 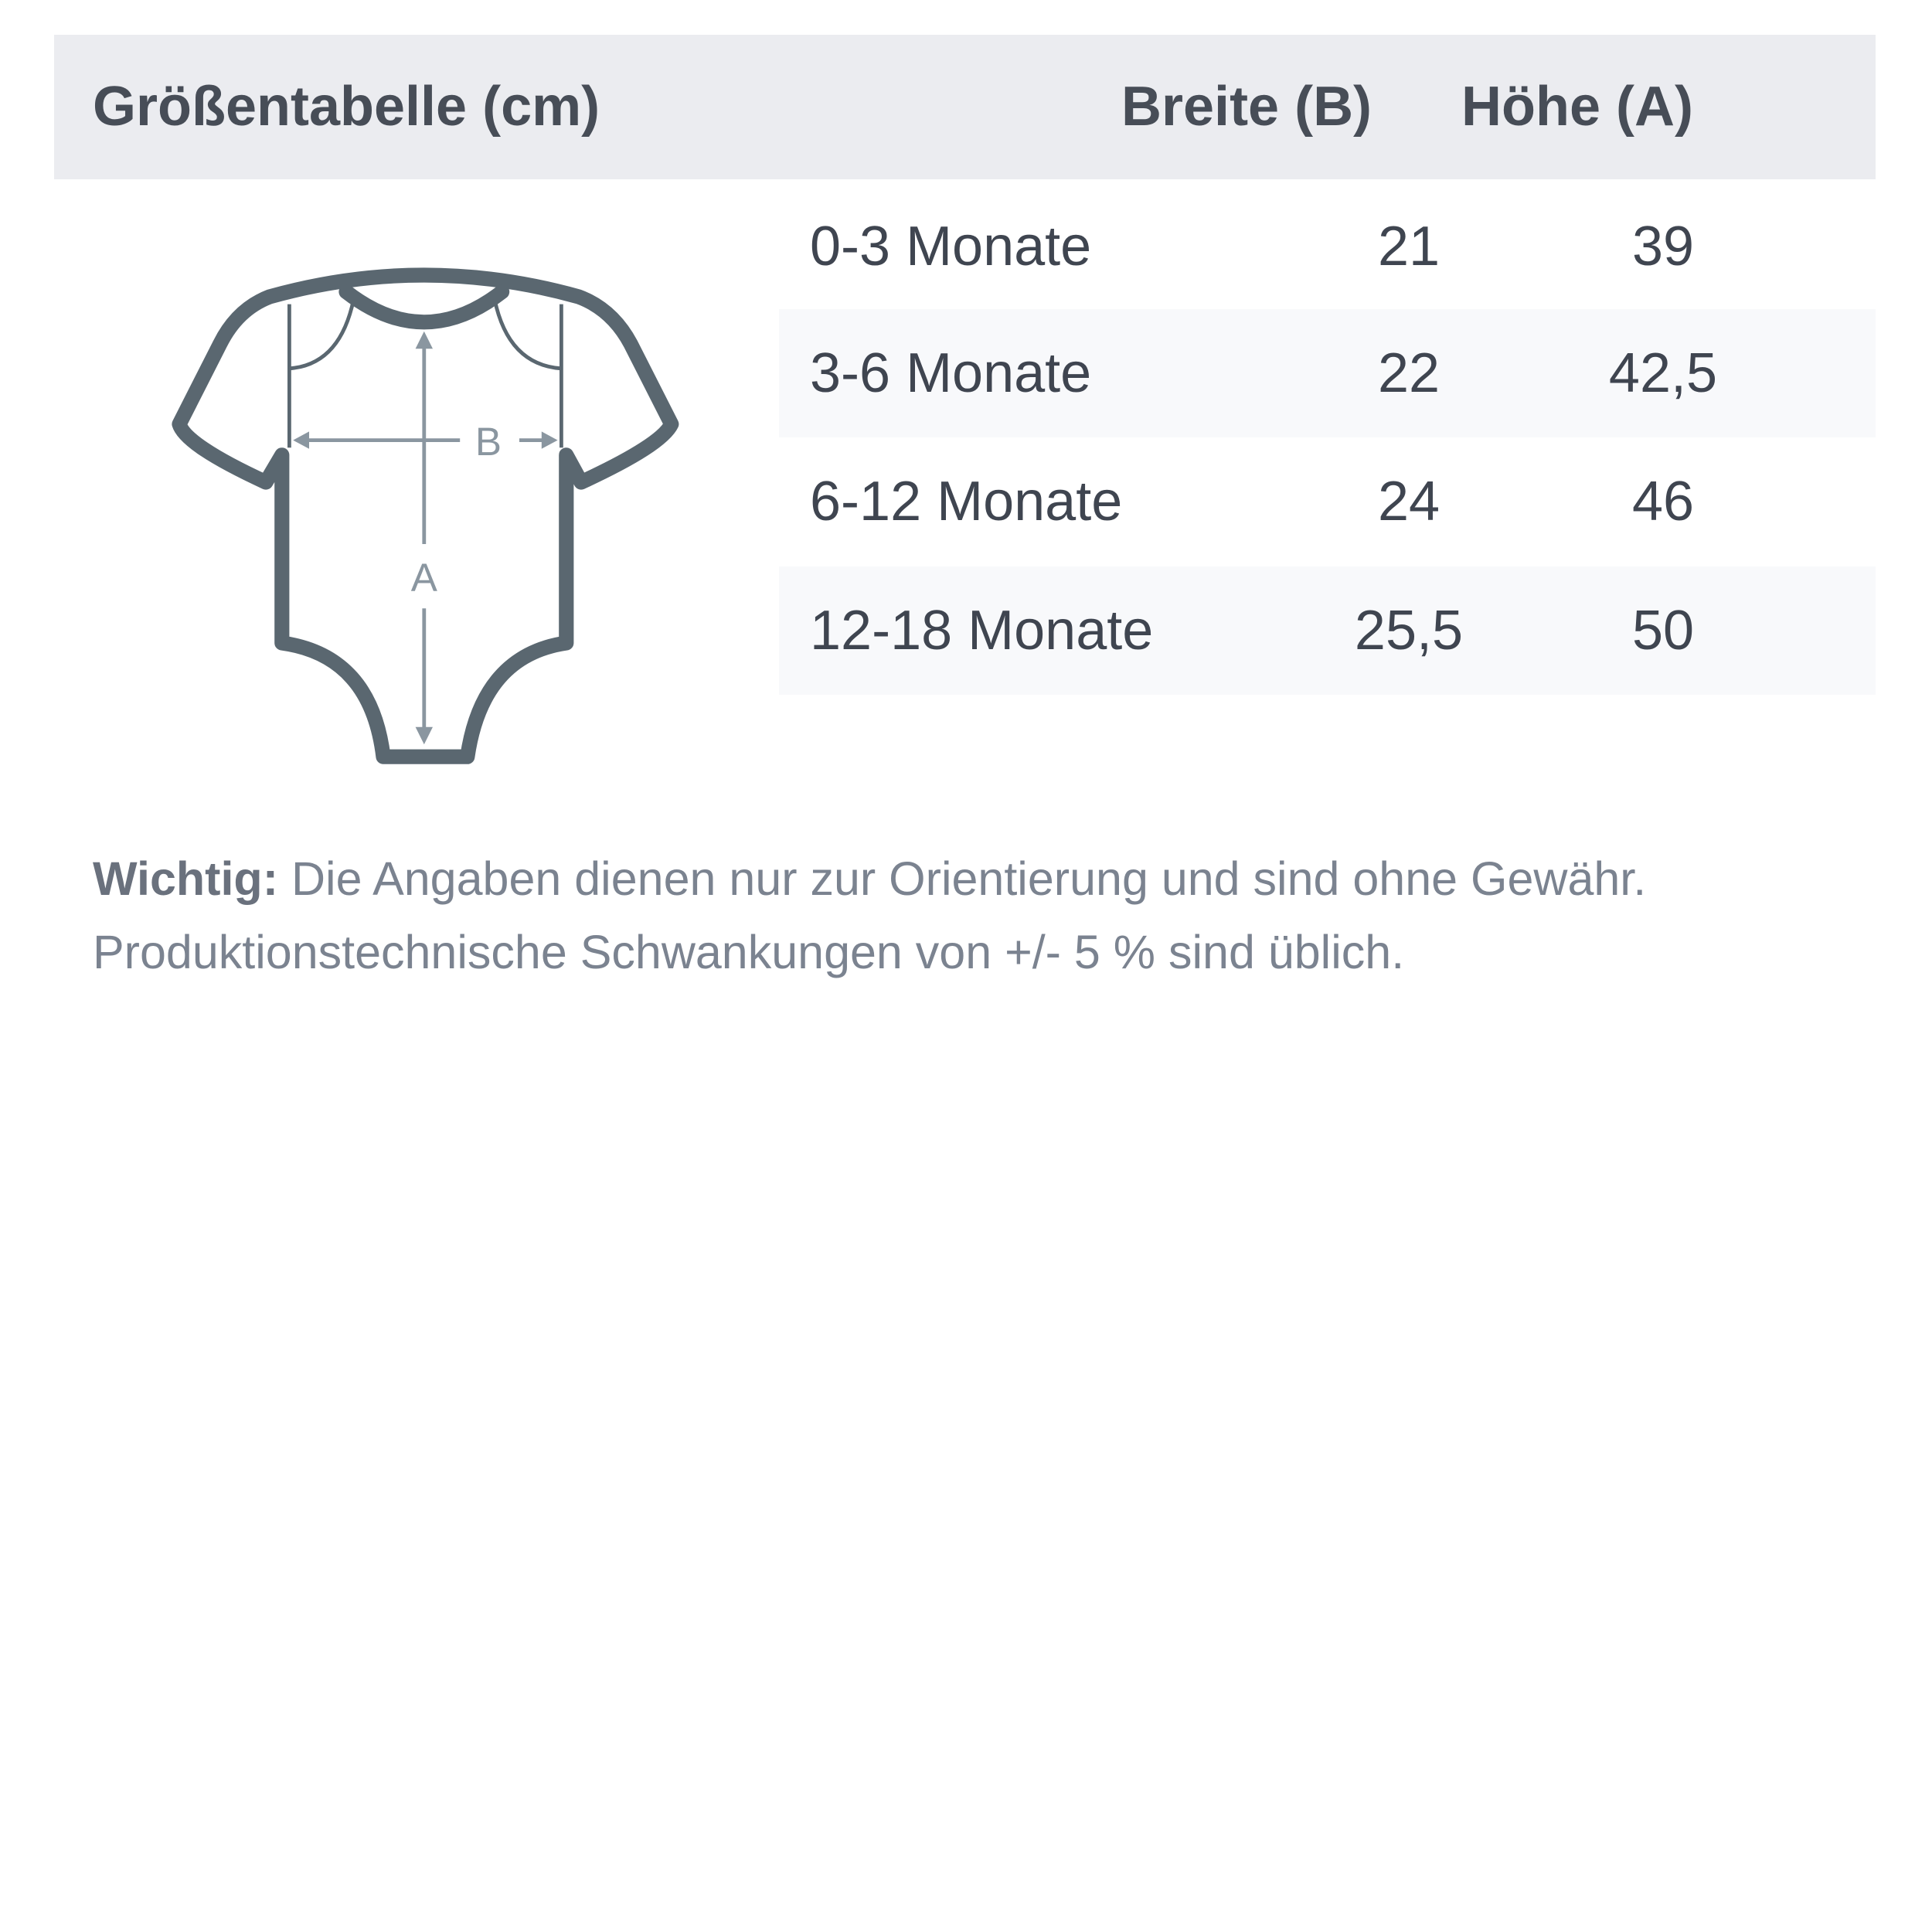 What do you see at coordinates (1577, 107) in the screenshot?
I see `column-header-height: Höhe (A)` at bounding box center [1577, 107].